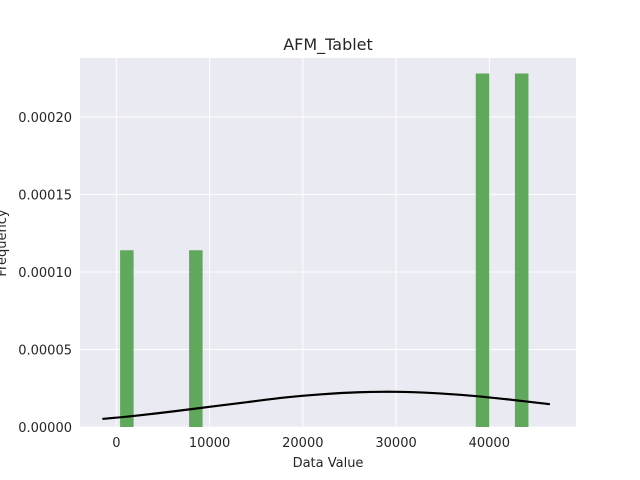 This screenshot has height=480, width=640. Describe the element at coordinates (5, 242) in the screenshot. I see `y-axis-label: Frequency` at that location.